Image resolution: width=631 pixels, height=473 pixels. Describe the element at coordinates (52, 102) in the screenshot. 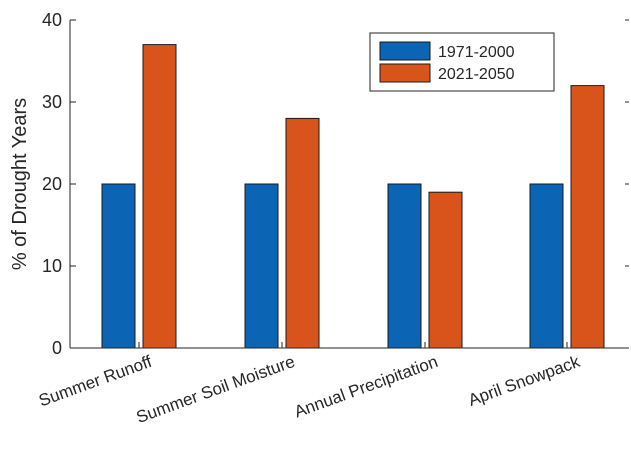

I see `y-tick-label: 30` at that location.